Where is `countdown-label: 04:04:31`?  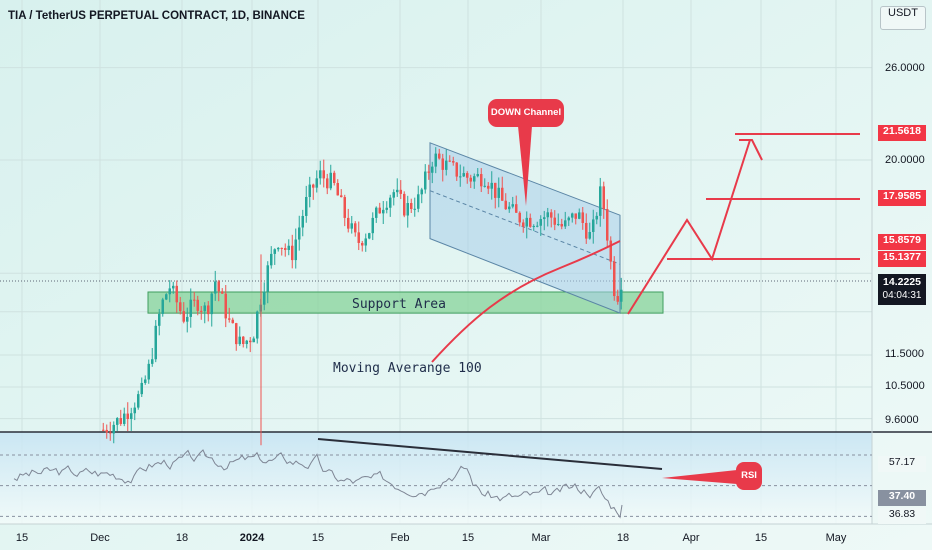 countdown-label: 04:04:31 is located at coordinates (902, 295).